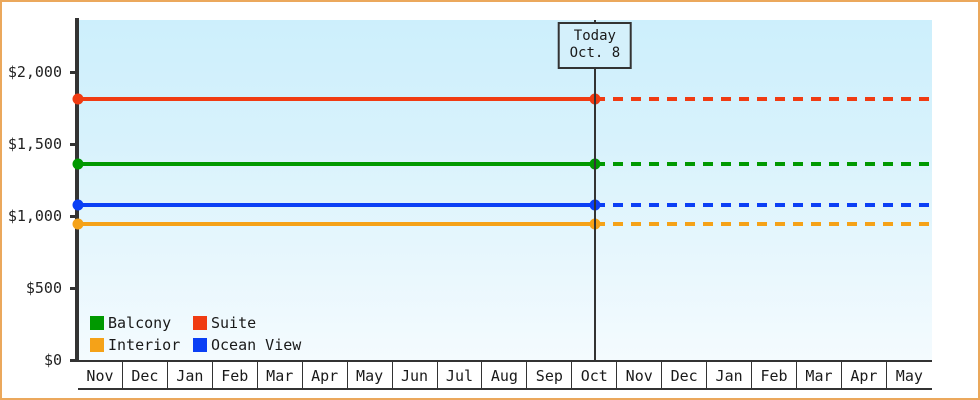  Describe the element at coordinates (78, 205) in the screenshot. I see `series-marker-ocean-view` at that location.